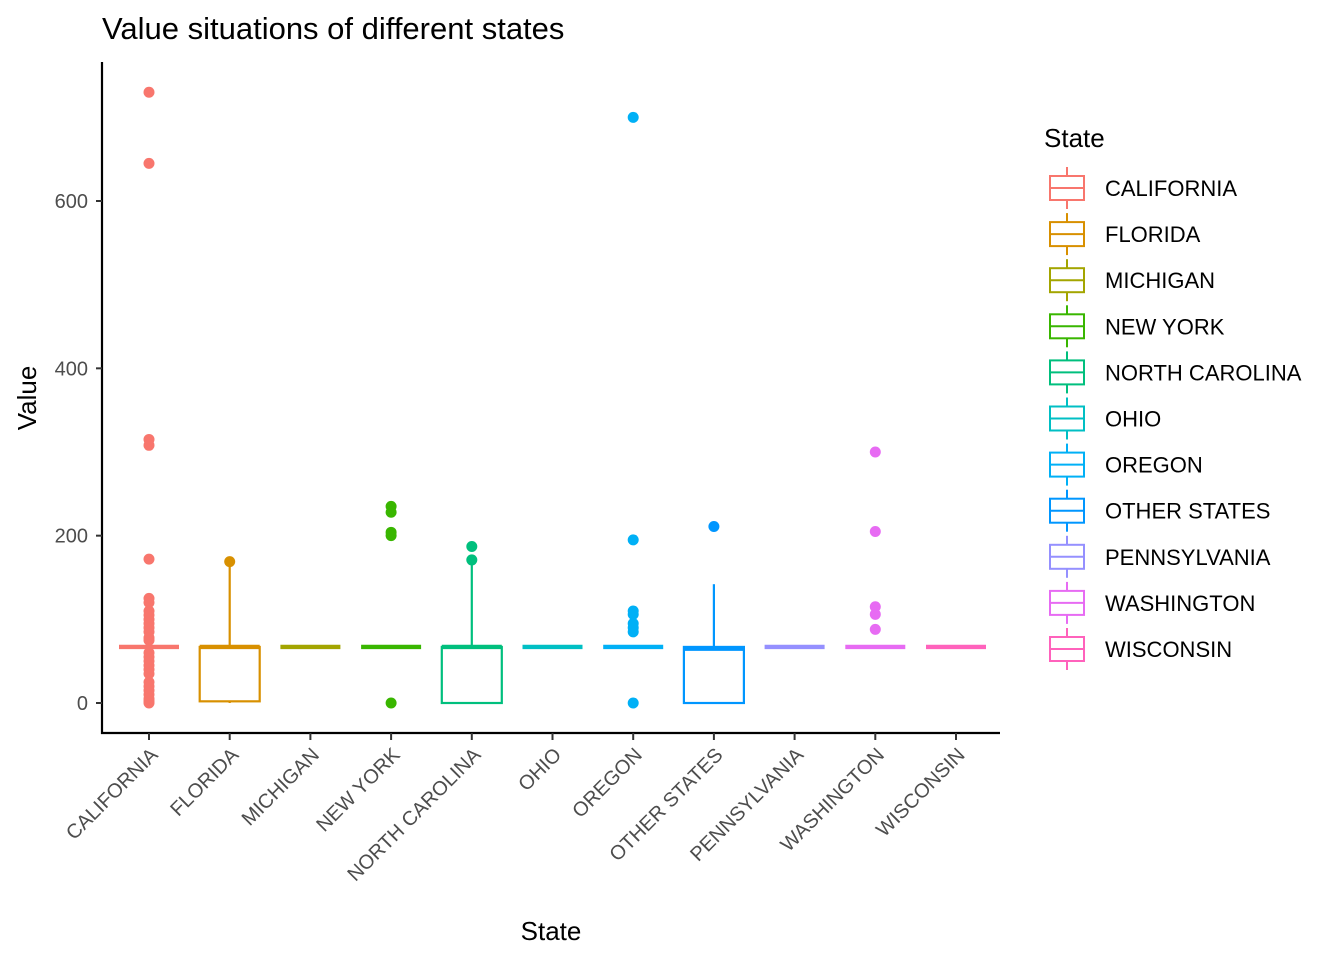 The width and height of the screenshot is (1344, 960). I want to click on legend-item: FLORIDA, so click(1125, 234).